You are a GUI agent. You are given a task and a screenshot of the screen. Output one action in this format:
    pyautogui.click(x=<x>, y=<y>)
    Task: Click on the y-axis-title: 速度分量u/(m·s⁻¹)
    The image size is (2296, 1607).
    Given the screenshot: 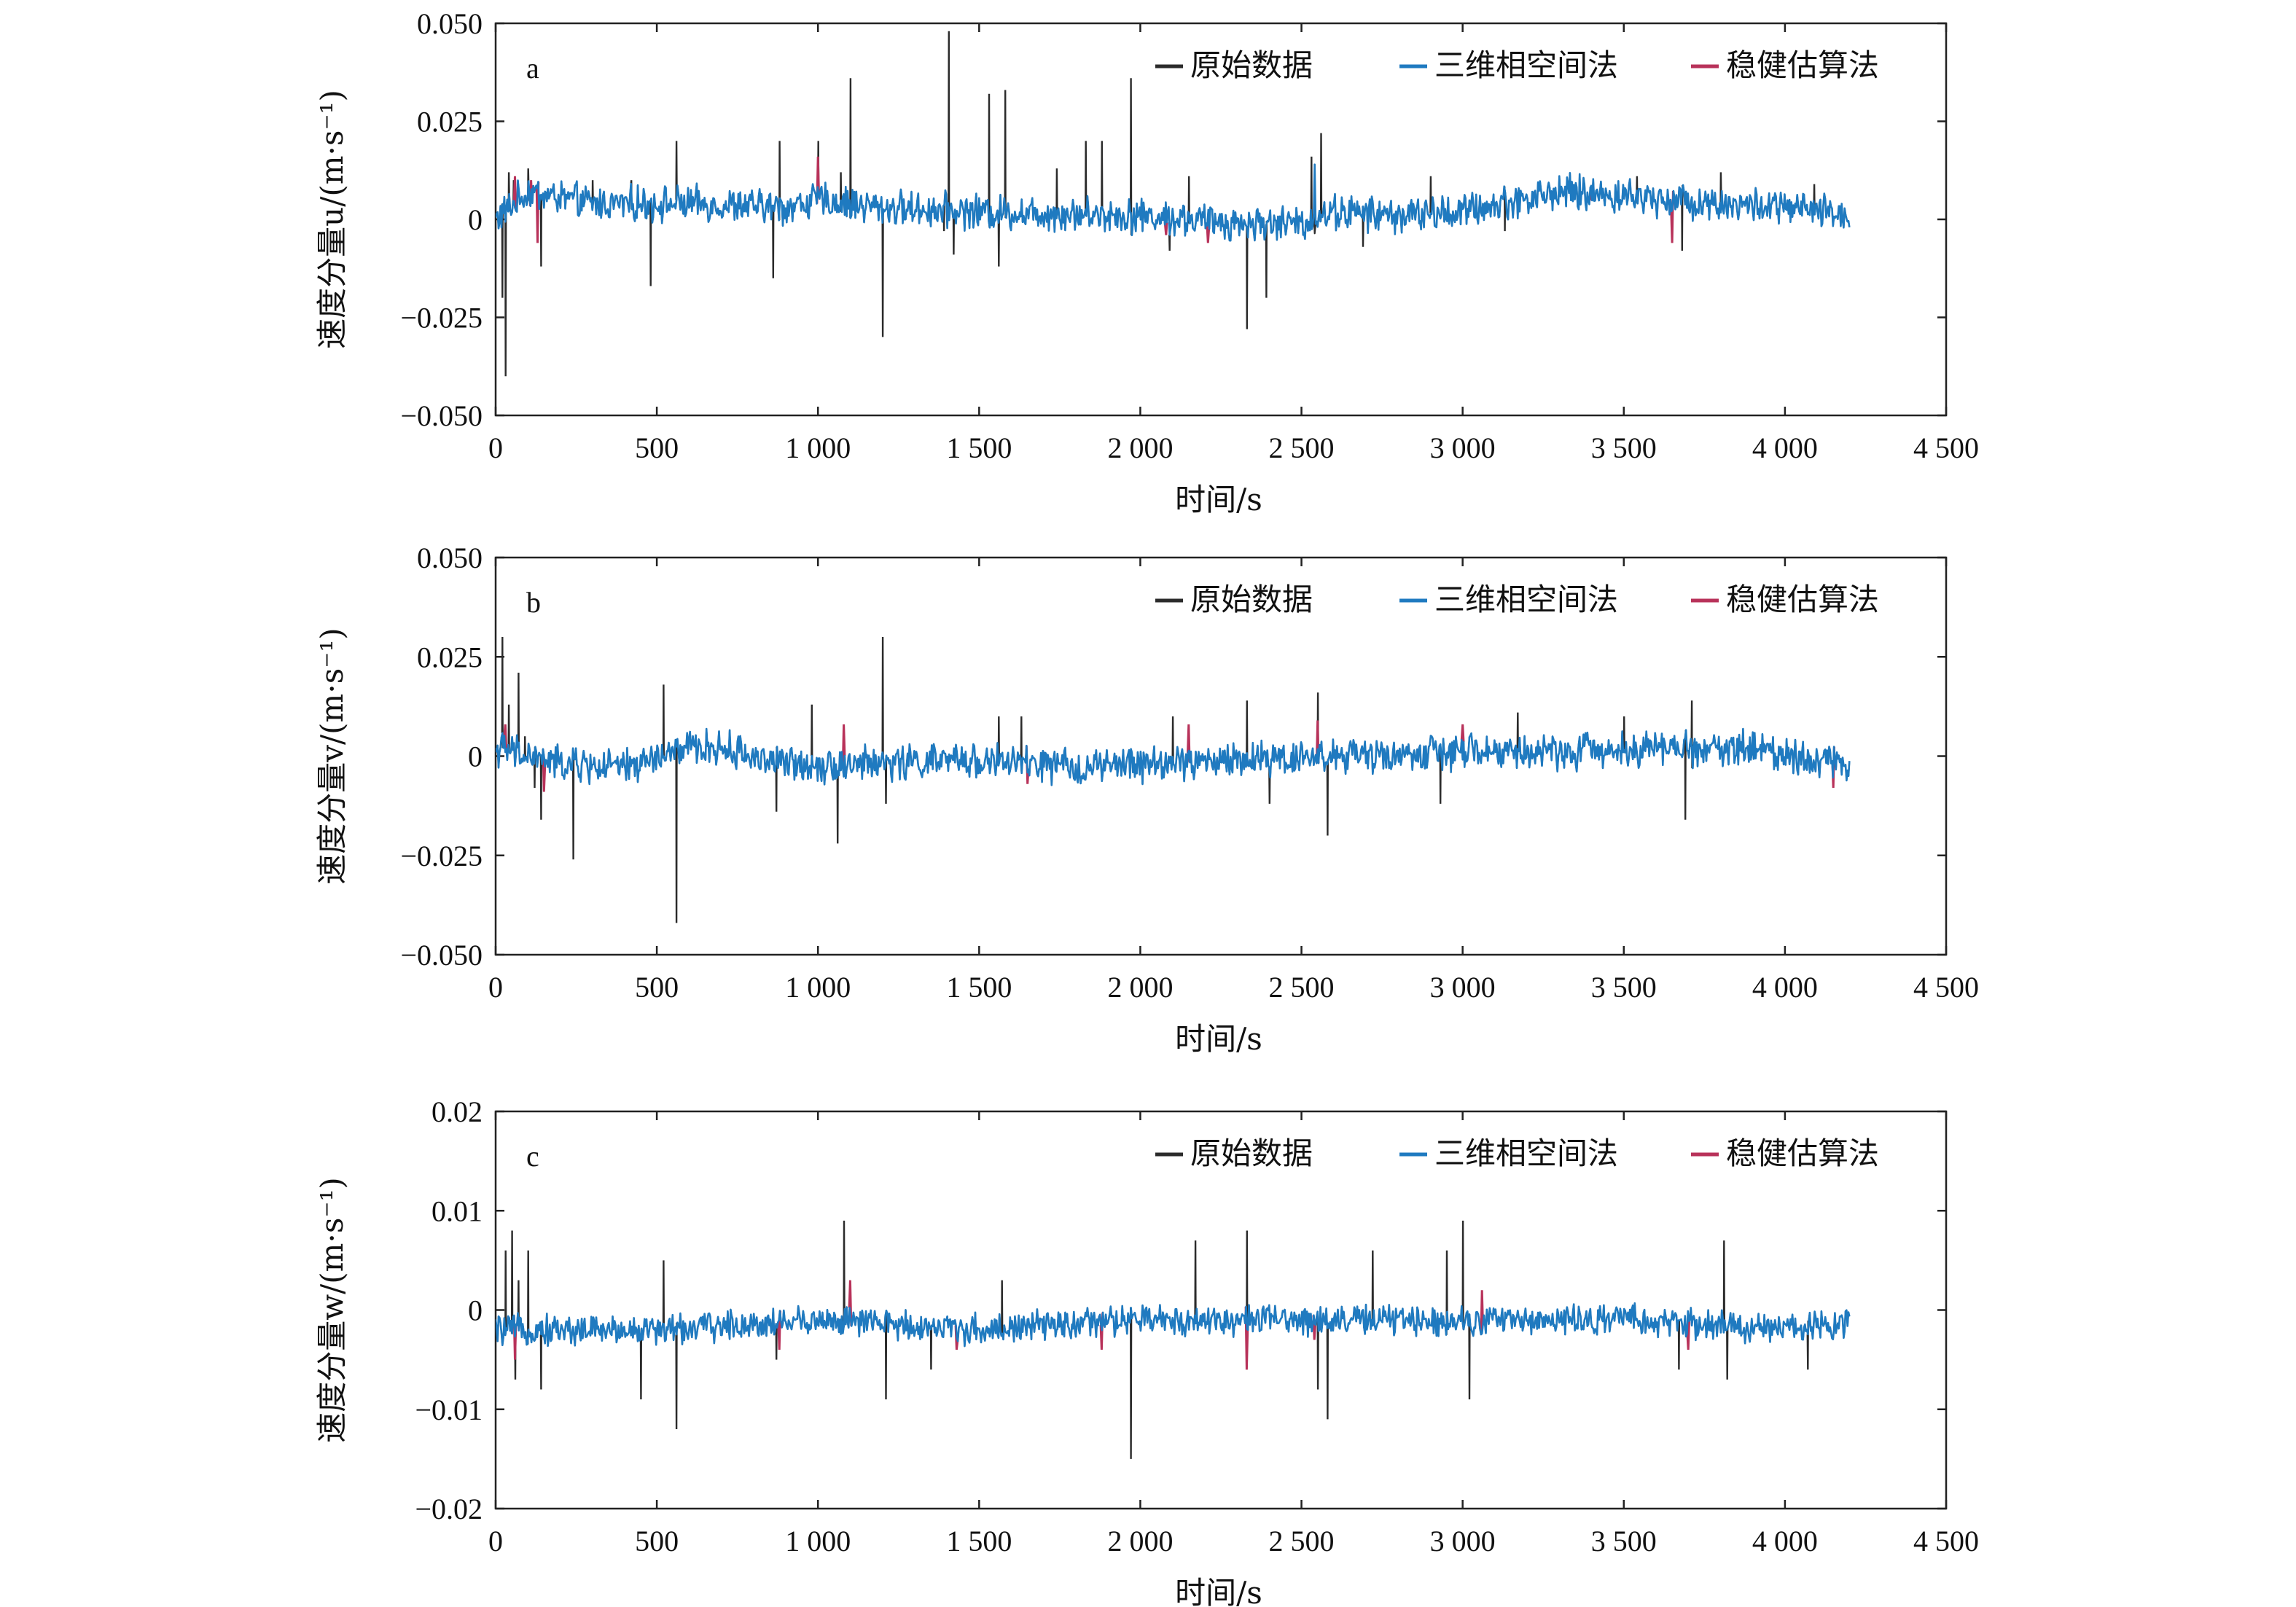 What is the action you would take?
    pyautogui.click(x=332, y=219)
    